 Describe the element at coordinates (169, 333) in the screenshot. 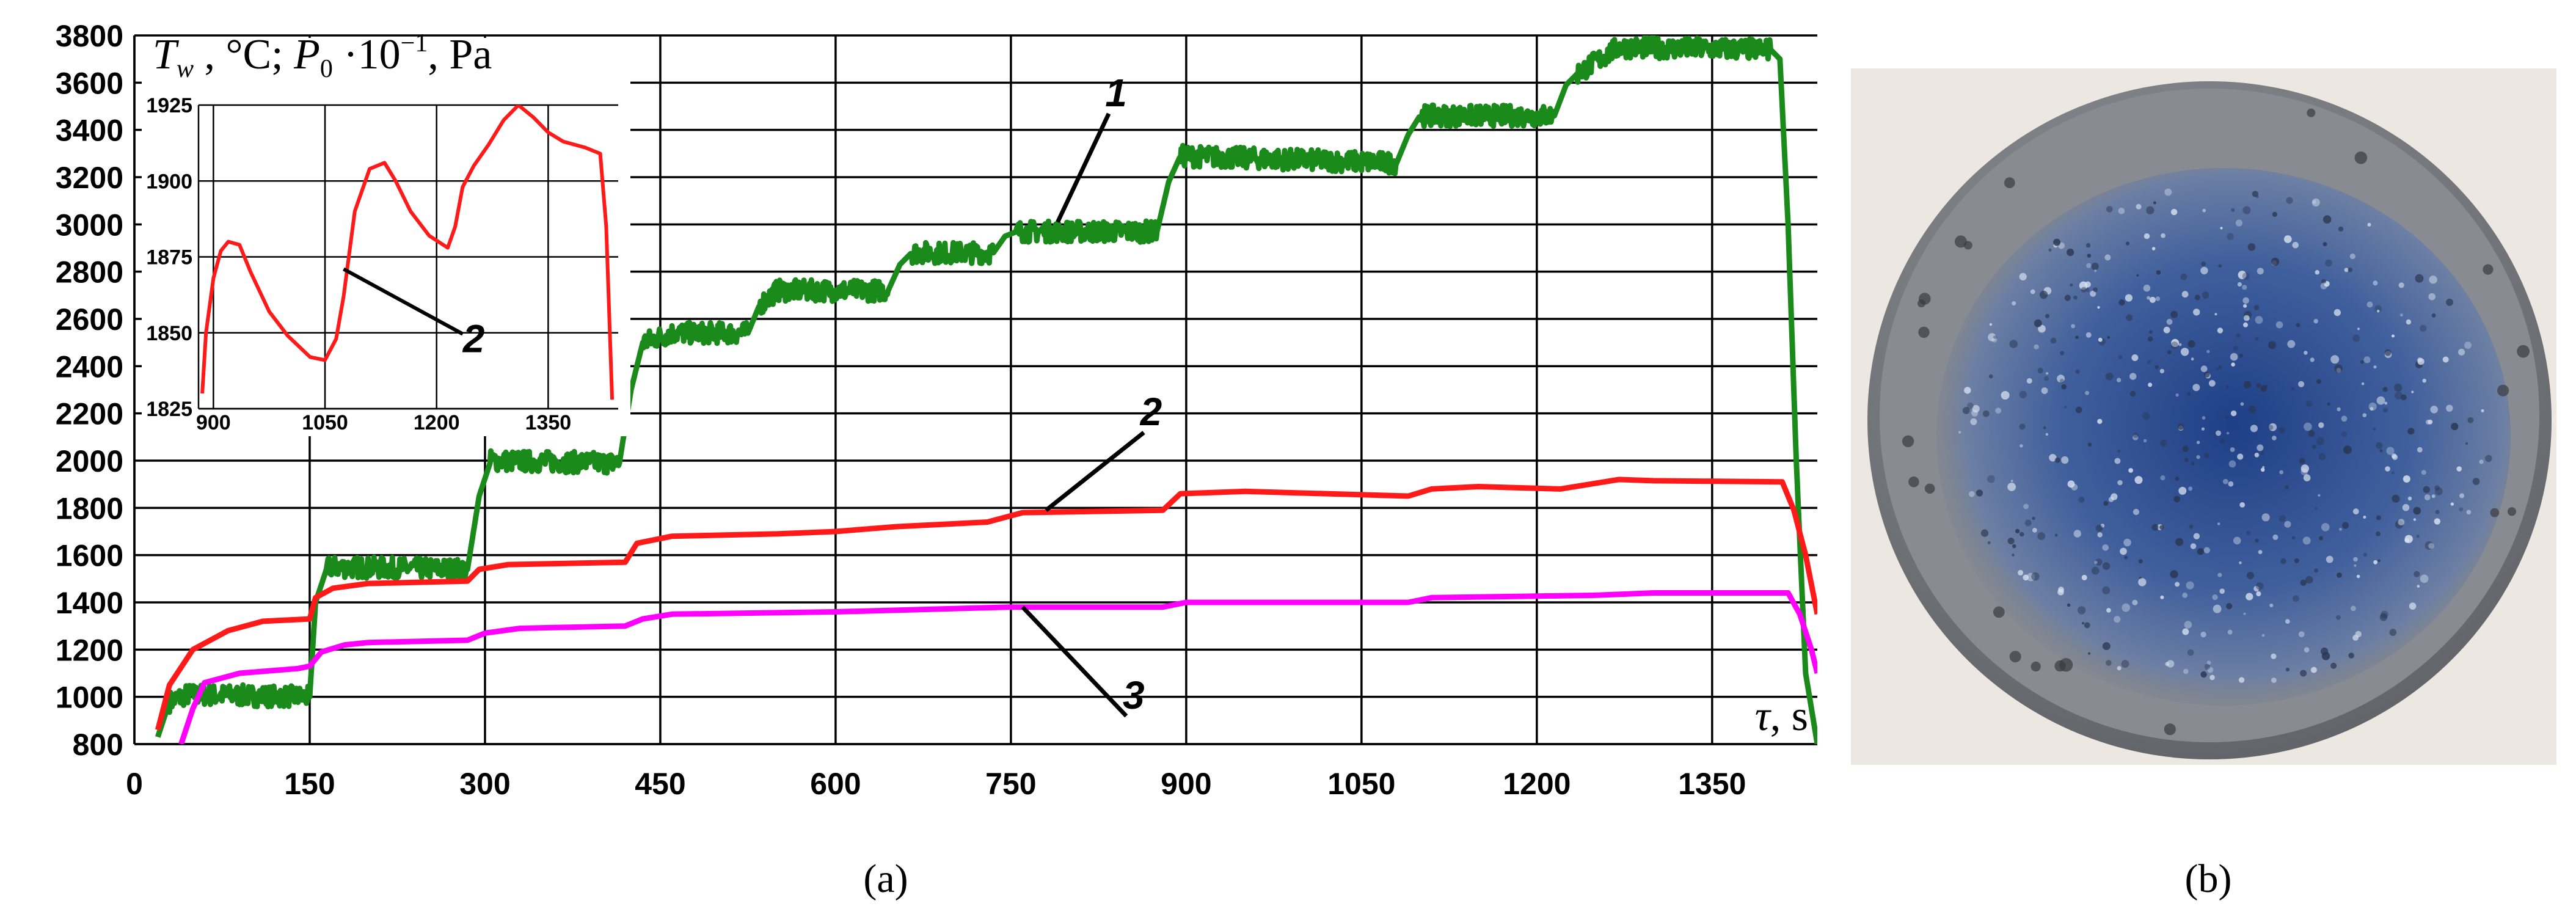

I see `y-tick-label-1850: 1850` at that location.